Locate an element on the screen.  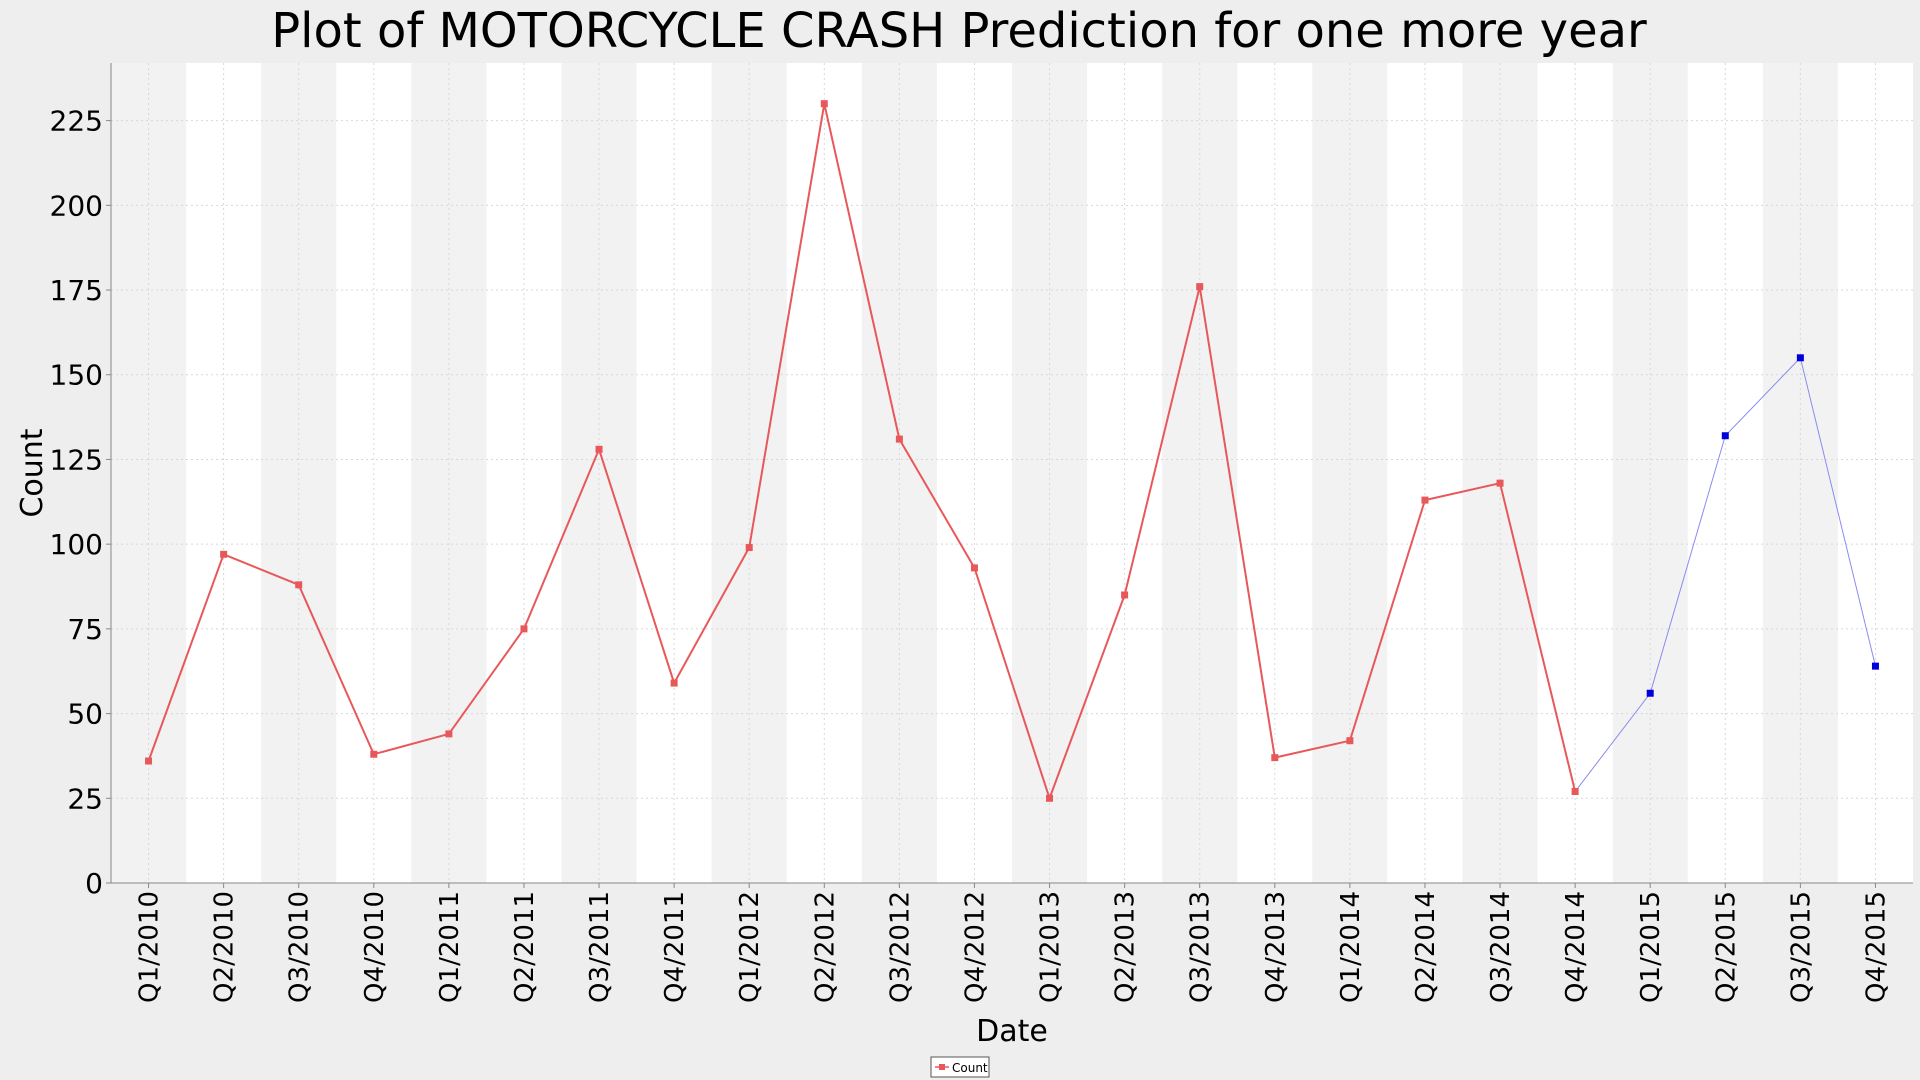
x-tick-label: Q4/2012 is located at coordinates (975, 947).